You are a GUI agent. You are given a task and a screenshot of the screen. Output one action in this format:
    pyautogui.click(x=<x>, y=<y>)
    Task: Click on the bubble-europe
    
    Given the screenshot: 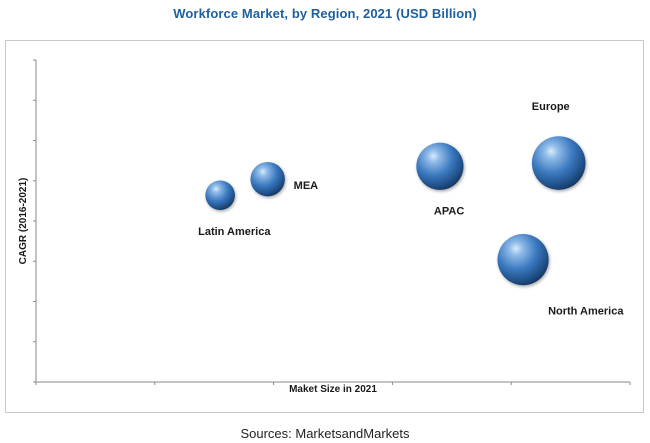 What is the action you would take?
    pyautogui.click(x=558, y=163)
    